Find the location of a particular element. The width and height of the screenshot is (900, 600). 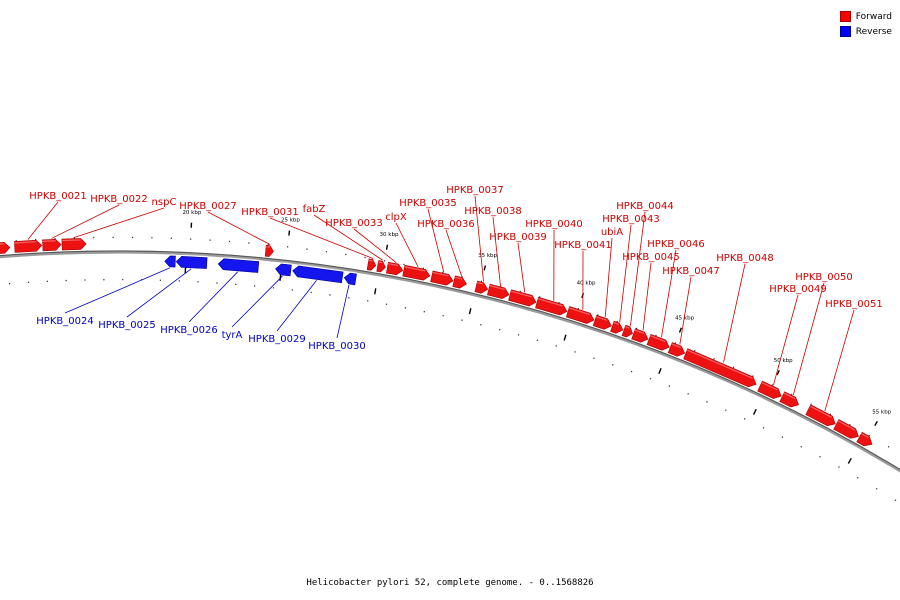

gene-label: HPKB_0046 is located at coordinates (675, 244).